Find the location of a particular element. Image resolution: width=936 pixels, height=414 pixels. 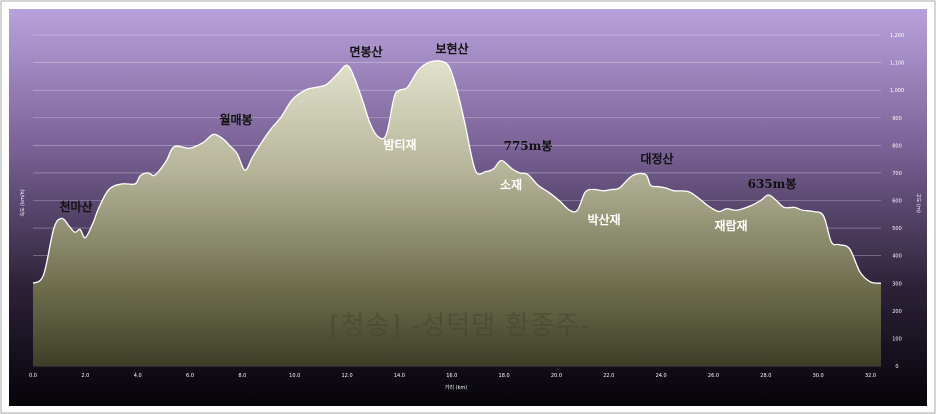

y-tick-label: 600 is located at coordinates (897, 202).